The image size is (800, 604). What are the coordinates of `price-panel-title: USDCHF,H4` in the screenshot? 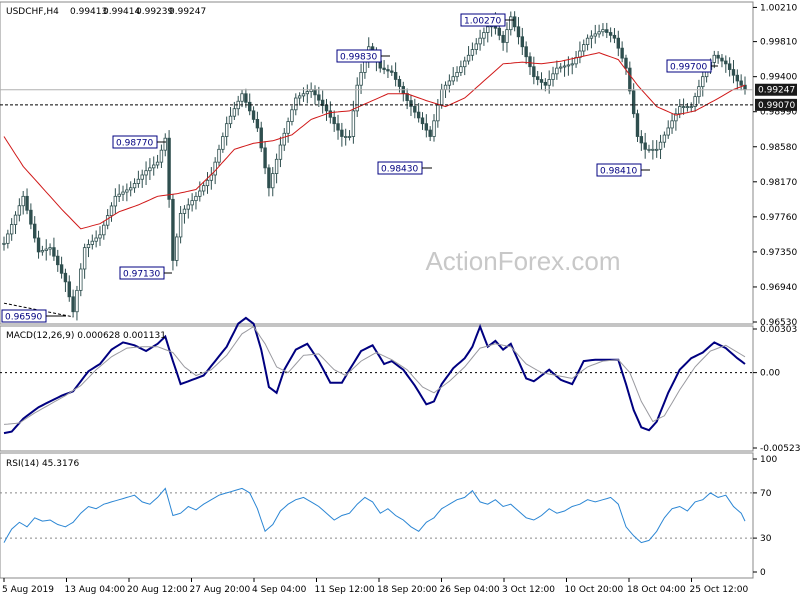 It's located at (32, 12).